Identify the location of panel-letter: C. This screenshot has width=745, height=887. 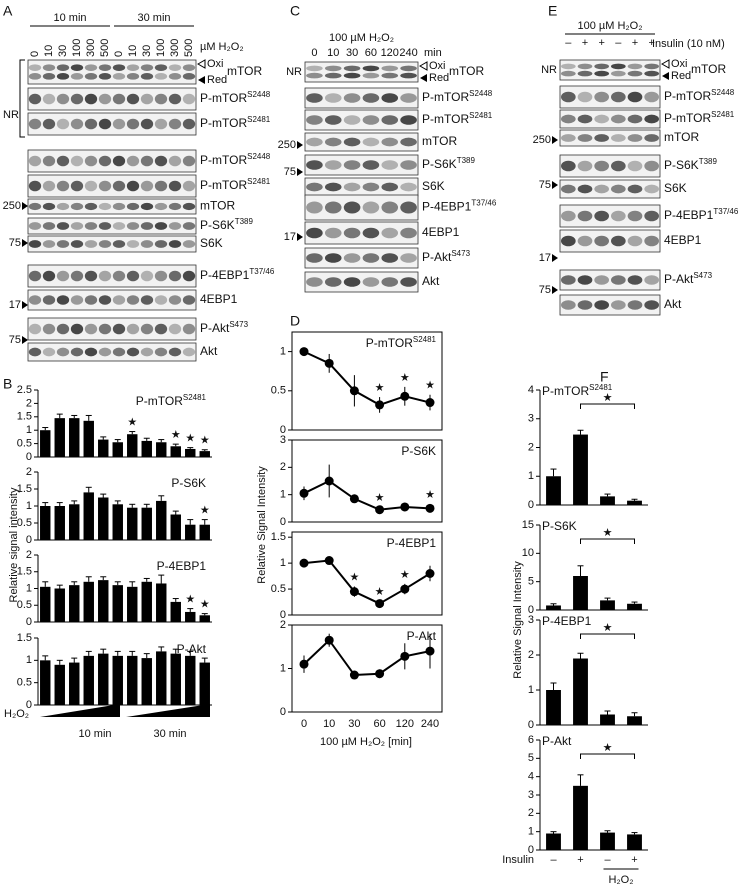
(295, 11).